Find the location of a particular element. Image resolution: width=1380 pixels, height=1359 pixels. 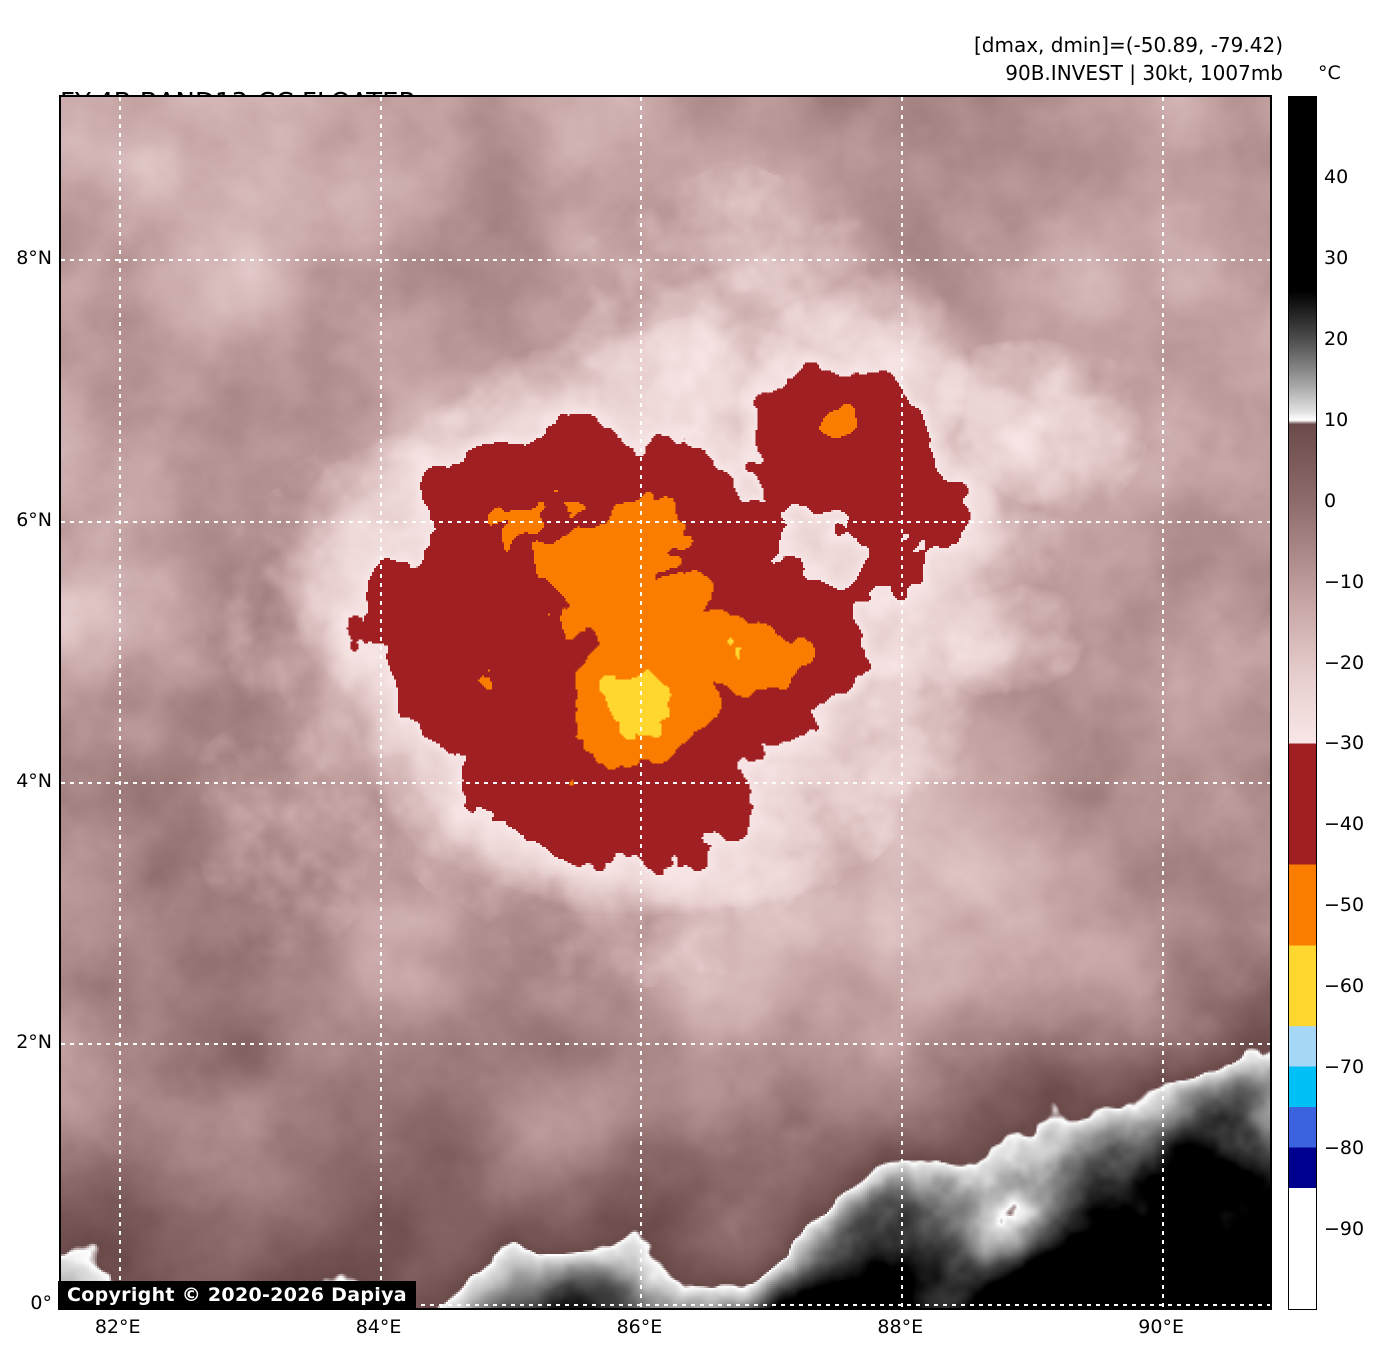

y-tick-label-0: 8°N is located at coordinates (34, 258).